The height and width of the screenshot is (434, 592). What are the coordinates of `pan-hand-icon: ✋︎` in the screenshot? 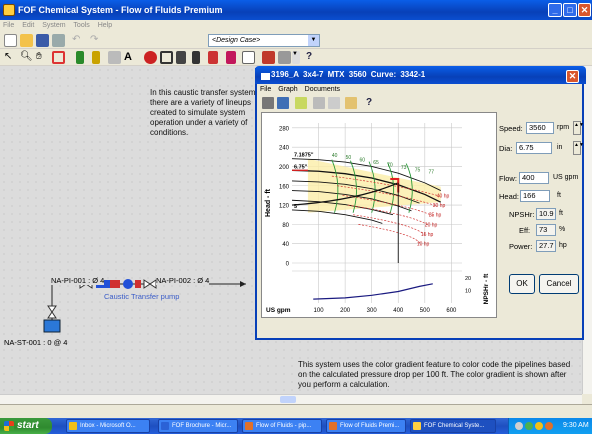 It's located at (39, 56).